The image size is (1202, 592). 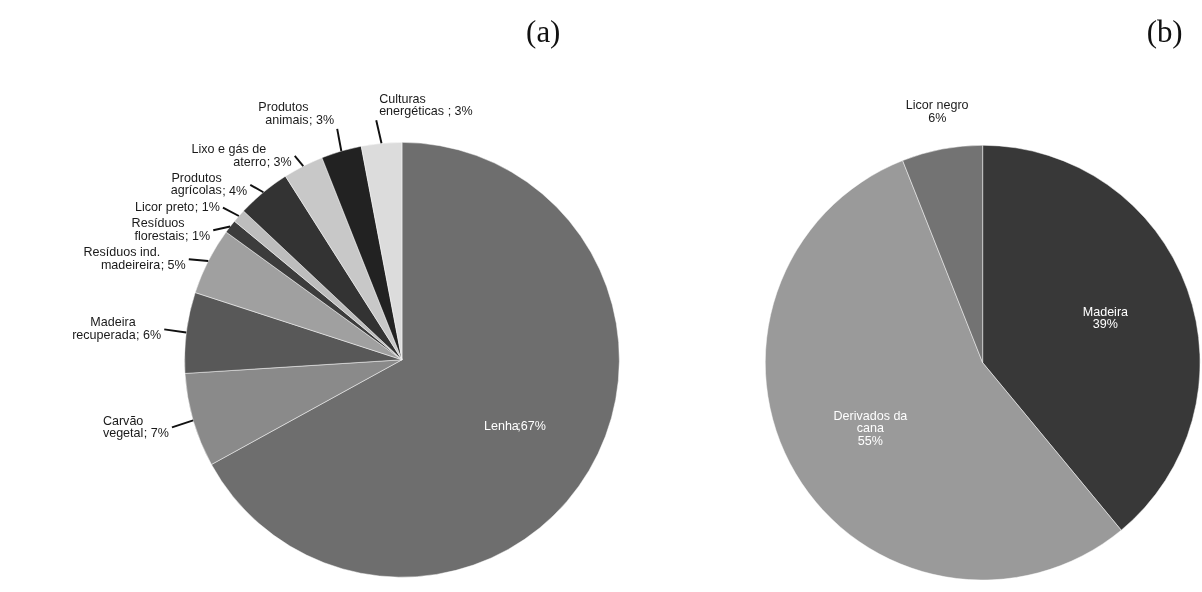 I want to click on slice-label: Lixo e gás de aterro, so click(x=229, y=155).